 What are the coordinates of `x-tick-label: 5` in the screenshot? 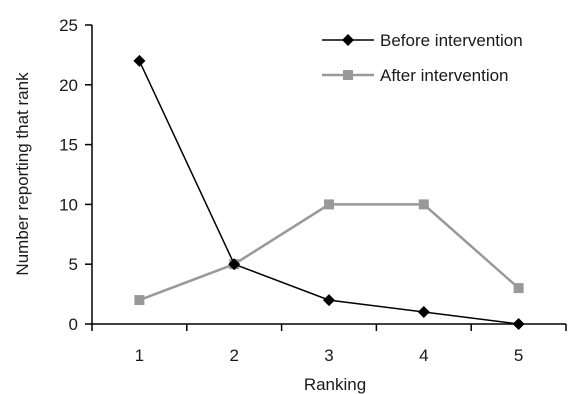 It's located at (518, 355).